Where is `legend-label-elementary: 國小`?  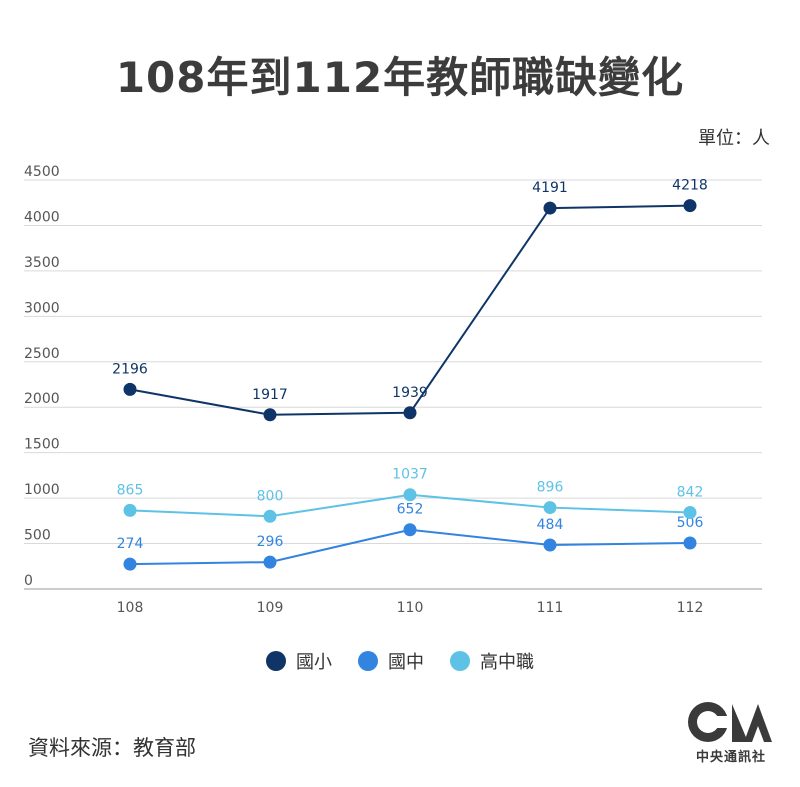
legend-label-elementary: 國小 is located at coordinates (314, 662).